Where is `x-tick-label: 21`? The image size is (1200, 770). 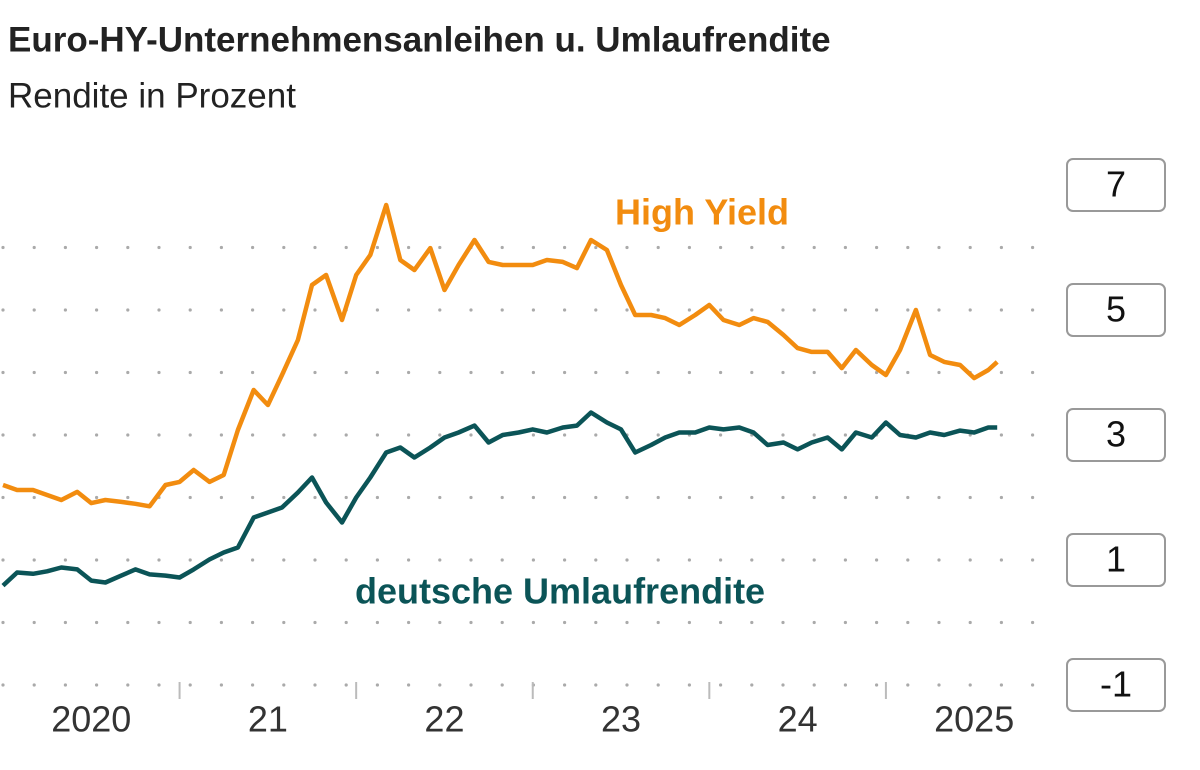
x-tick-label: 21 is located at coordinates (268, 719).